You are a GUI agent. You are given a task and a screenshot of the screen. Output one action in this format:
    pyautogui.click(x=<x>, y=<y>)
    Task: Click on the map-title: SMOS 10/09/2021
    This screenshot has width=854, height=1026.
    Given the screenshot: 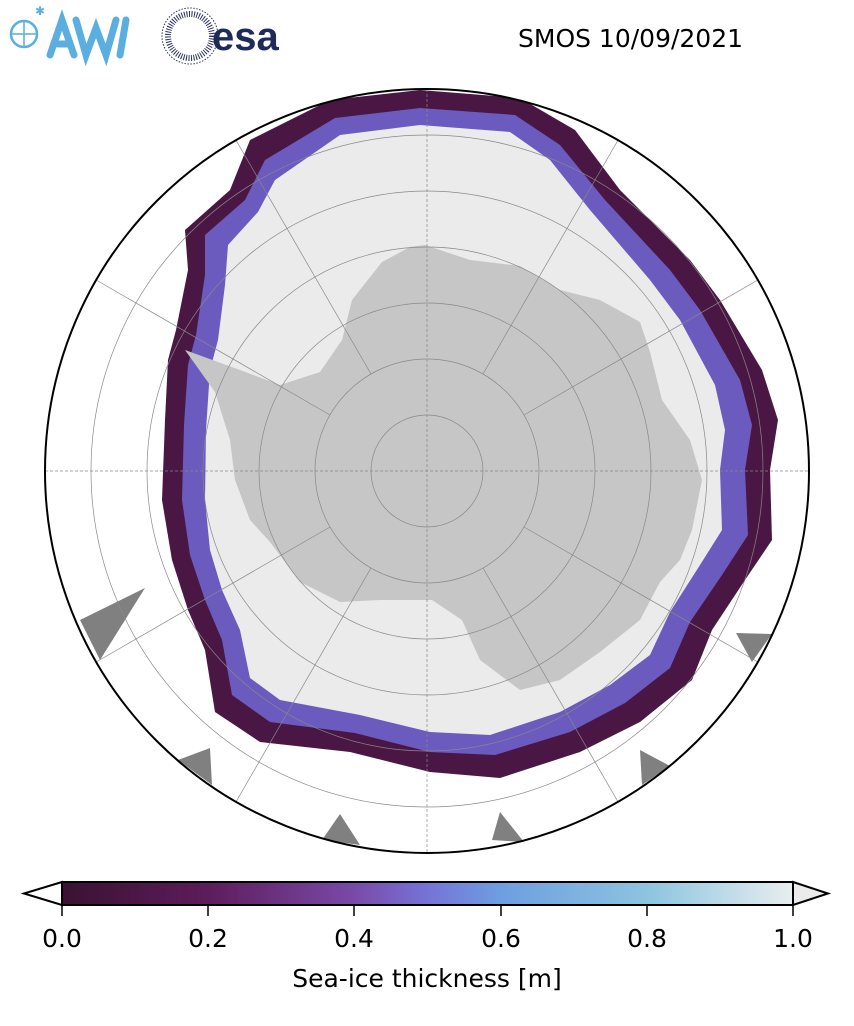 What is the action you would take?
    pyautogui.click(x=631, y=38)
    